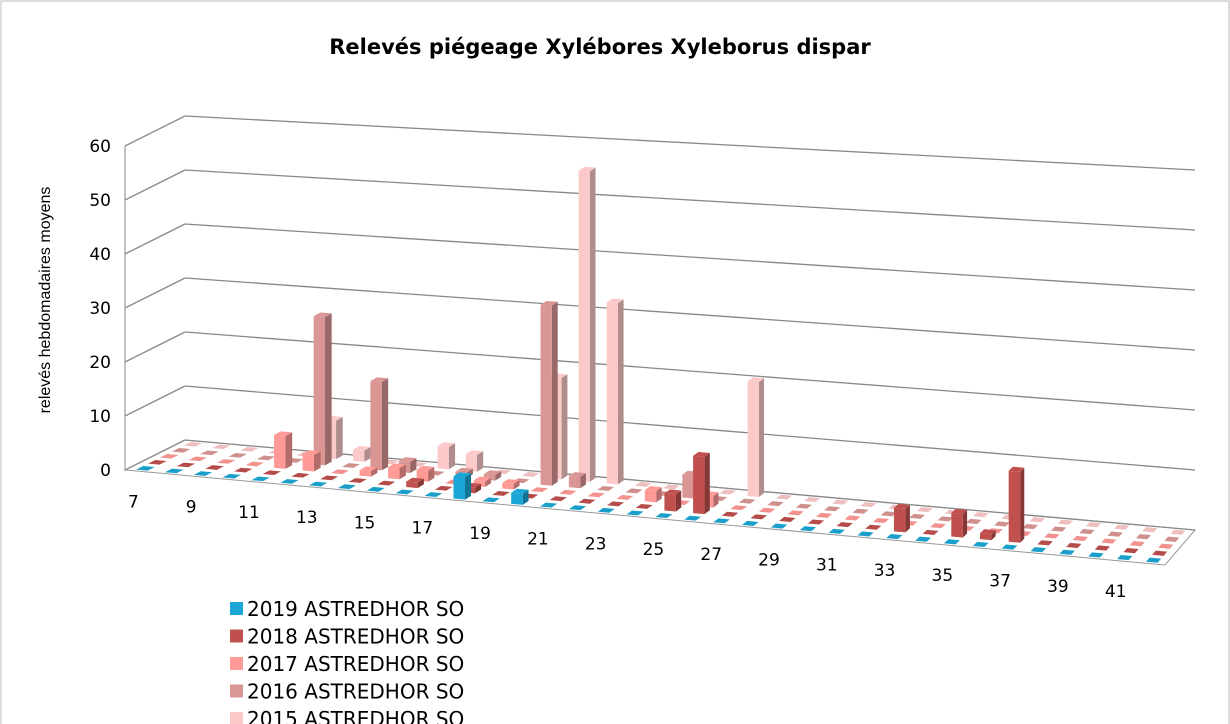 This screenshot has height=724, width=1230. I want to click on legend-label: 2015 ASTREDHOR SO, so click(355, 715).